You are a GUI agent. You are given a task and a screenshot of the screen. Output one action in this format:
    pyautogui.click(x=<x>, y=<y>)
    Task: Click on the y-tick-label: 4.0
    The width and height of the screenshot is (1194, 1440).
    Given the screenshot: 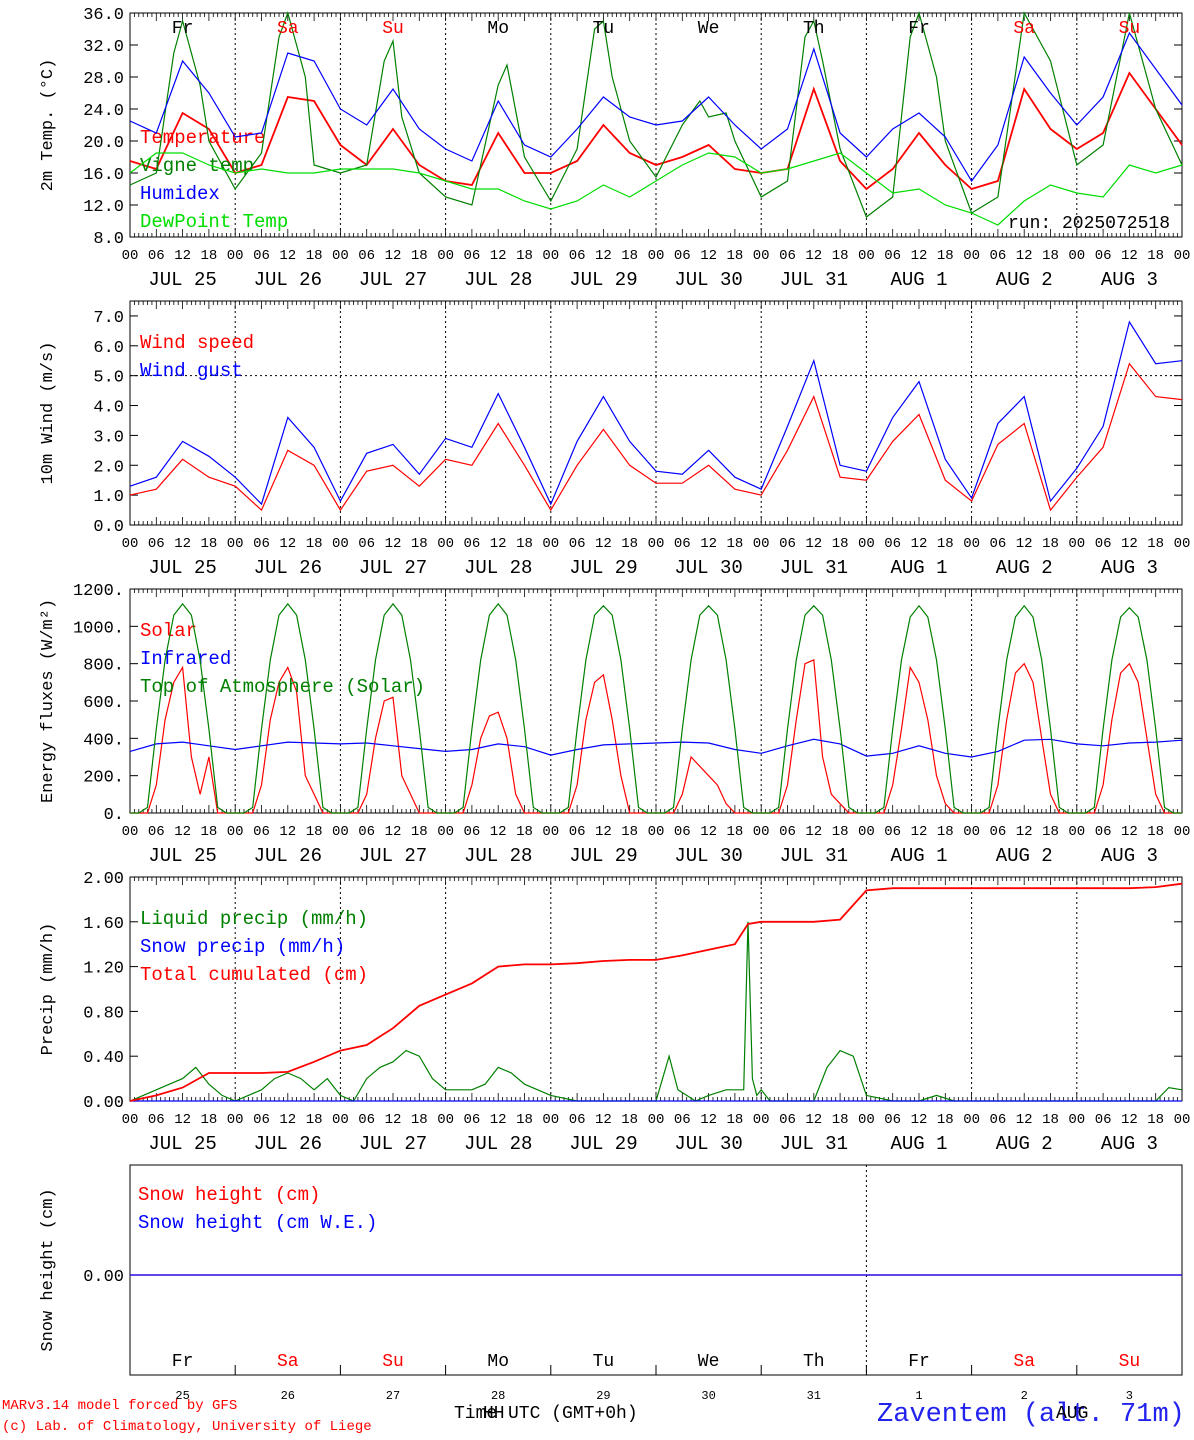 What is the action you would take?
    pyautogui.click(x=108, y=408)
    